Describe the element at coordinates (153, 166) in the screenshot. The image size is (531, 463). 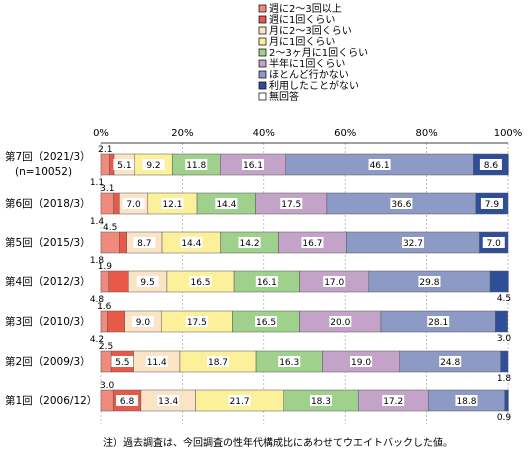
I see `value-label: 9.2` at that location.